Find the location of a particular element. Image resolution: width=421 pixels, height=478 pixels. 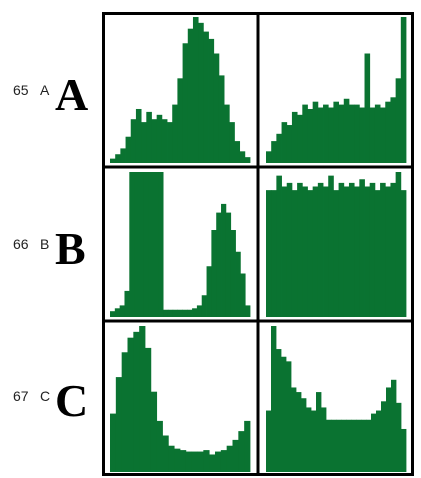

row-label-c: 67 C C is located at coordinates (50, 418).